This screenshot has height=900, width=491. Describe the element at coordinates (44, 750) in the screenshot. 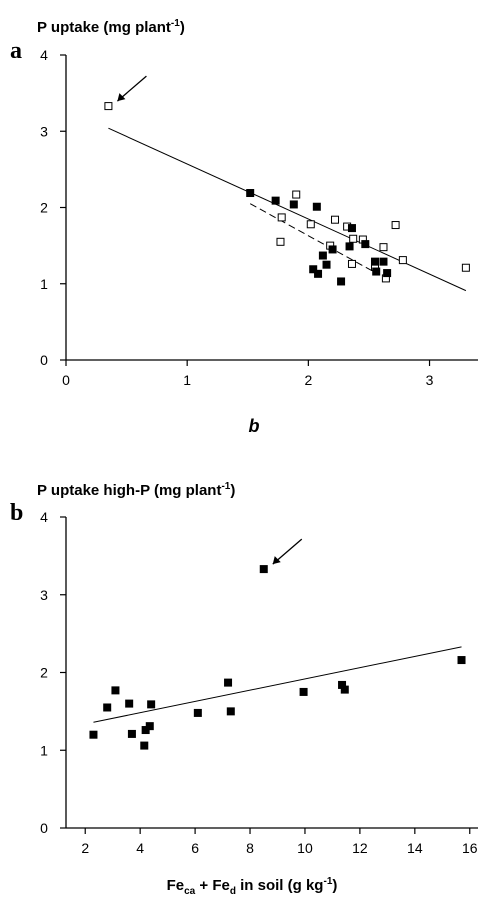

I see `panel-b-y-tick-label: 1` at that location.